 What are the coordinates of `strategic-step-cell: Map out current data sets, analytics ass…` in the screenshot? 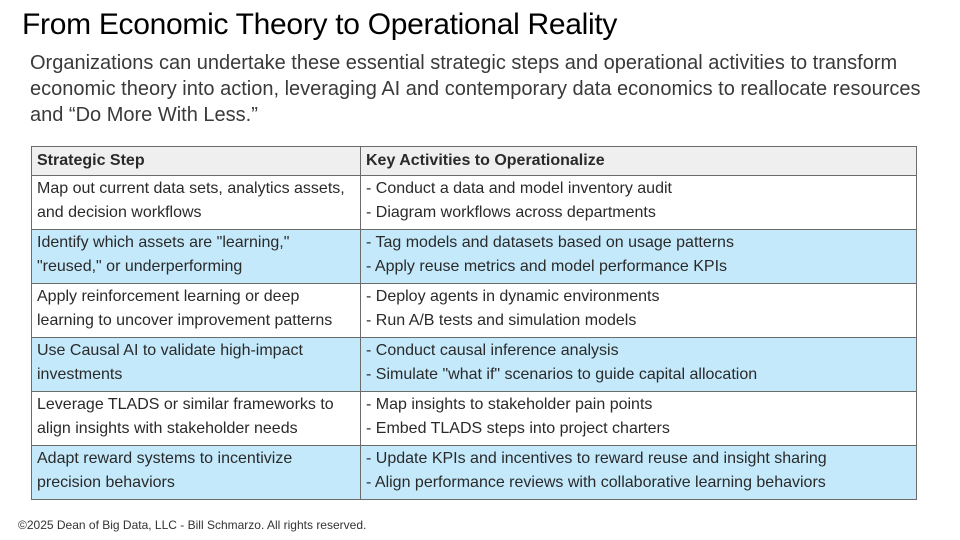 It's located at (196, 202).